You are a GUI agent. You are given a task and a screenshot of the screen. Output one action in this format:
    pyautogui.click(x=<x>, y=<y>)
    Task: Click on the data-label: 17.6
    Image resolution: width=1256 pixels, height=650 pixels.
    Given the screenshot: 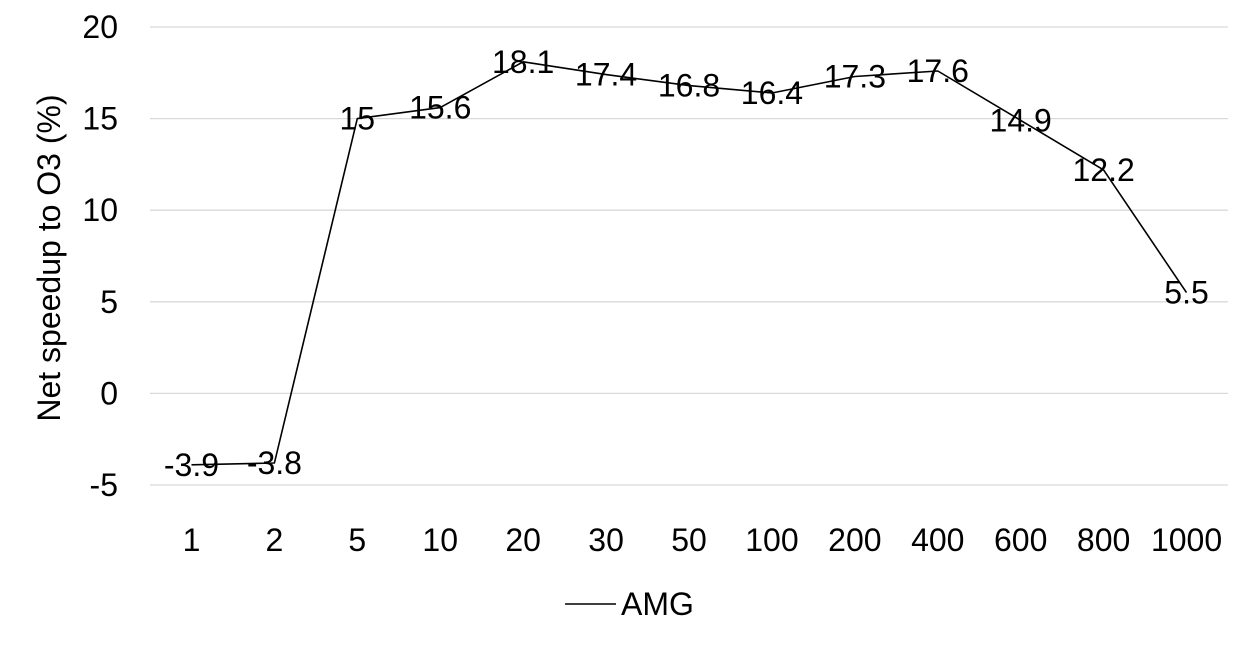 What is the action you would take?
    pyautogui.click(x=938, y=71)
    